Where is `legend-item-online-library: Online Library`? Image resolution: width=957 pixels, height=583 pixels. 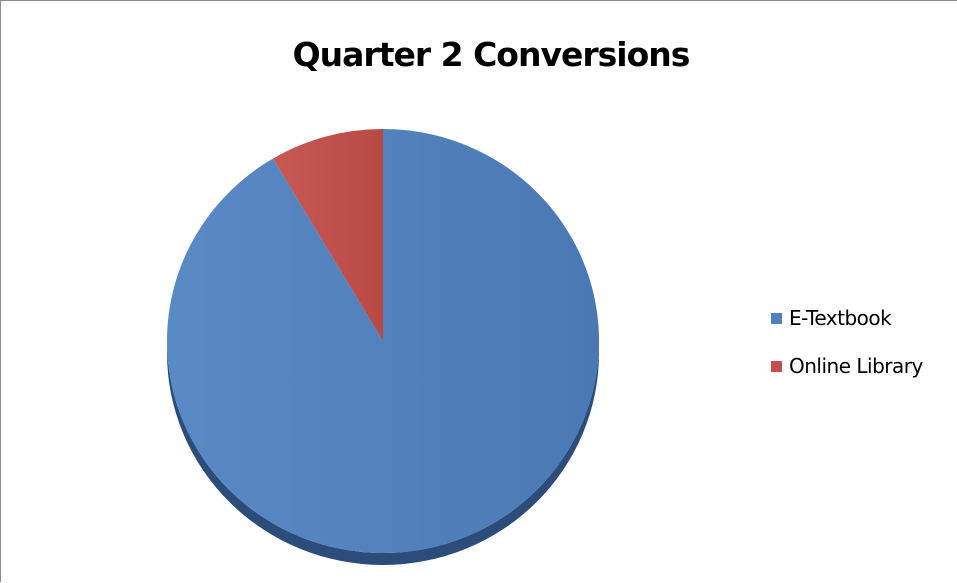
legend-item-online-library: Online Library is located at coordinates (847, 366).